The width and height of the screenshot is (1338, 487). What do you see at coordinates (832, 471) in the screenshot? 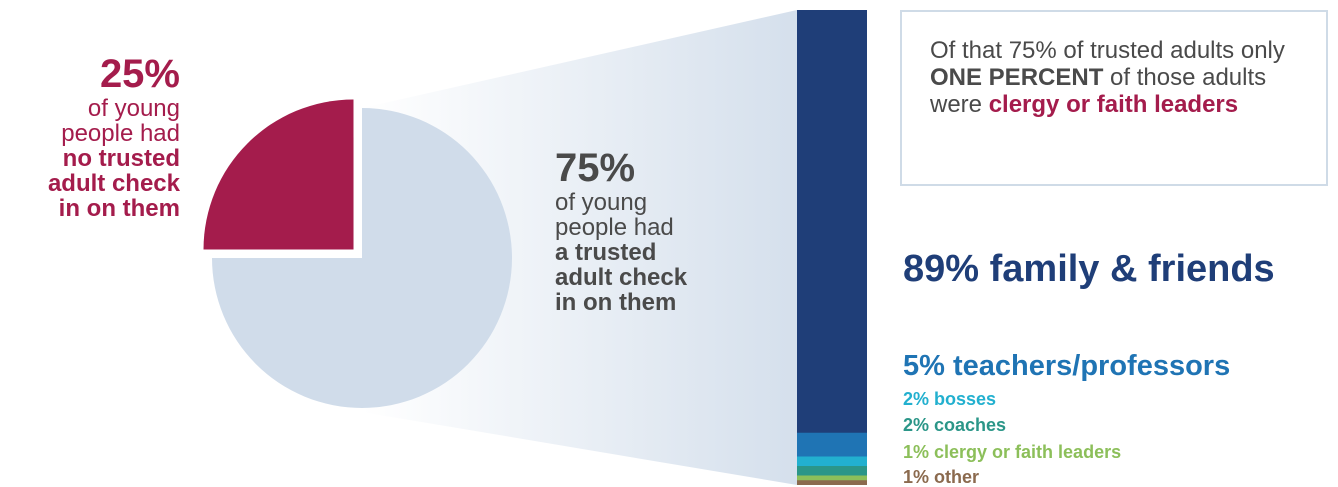
I see `stack-segment-coaches` at bounding box center [832, 471].